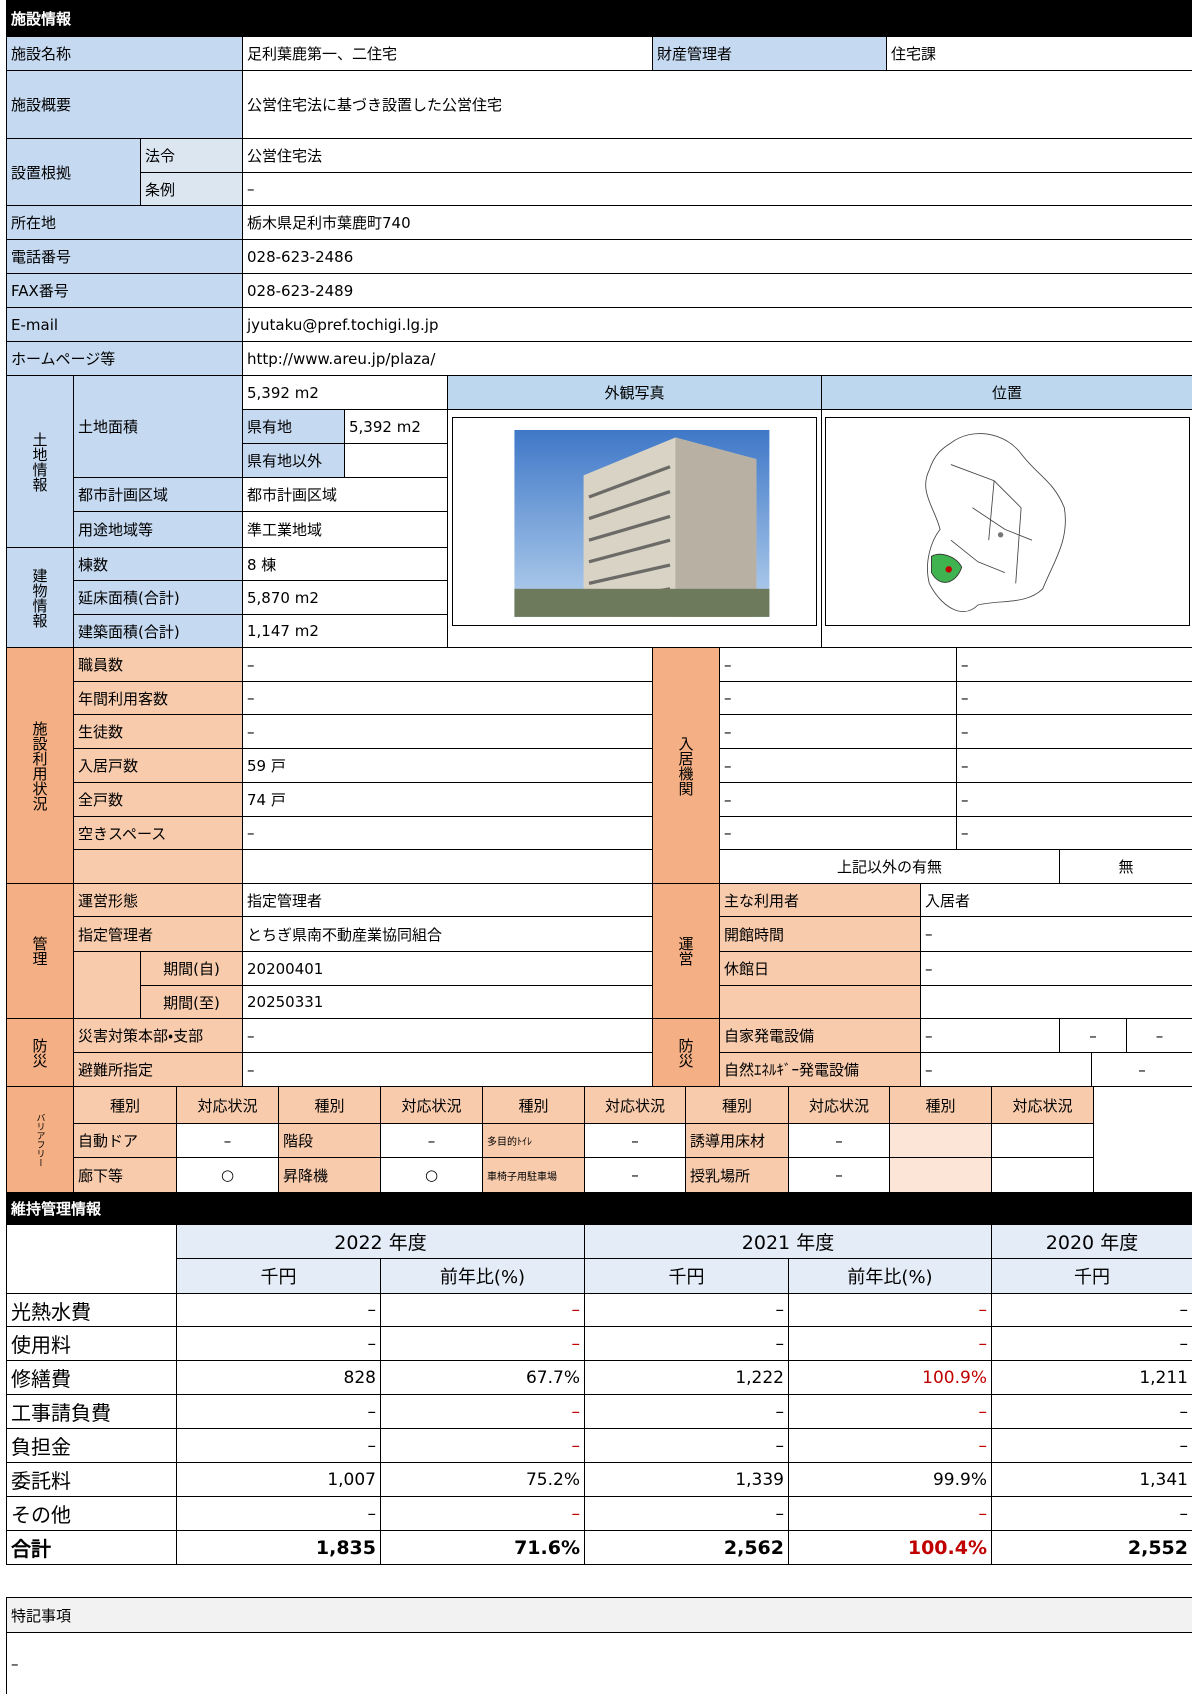 This screenshot has height=1694, width=1192. Describe the element at coordinates (686, 1377) in the screenshot. I see `maintenance-rows-2-values-2: 1,222` at that location.